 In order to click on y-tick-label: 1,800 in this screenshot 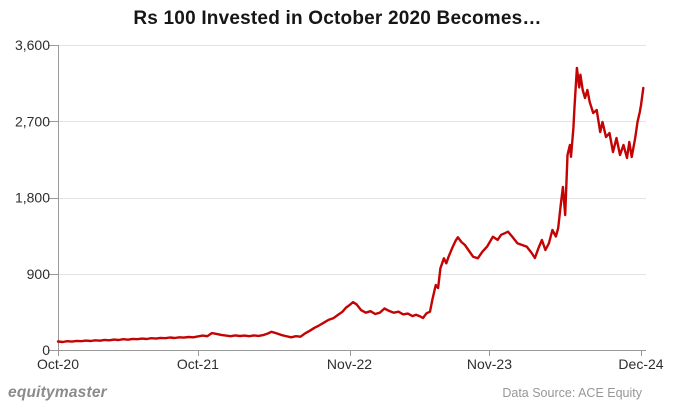, I will do `click(32, 198)`.